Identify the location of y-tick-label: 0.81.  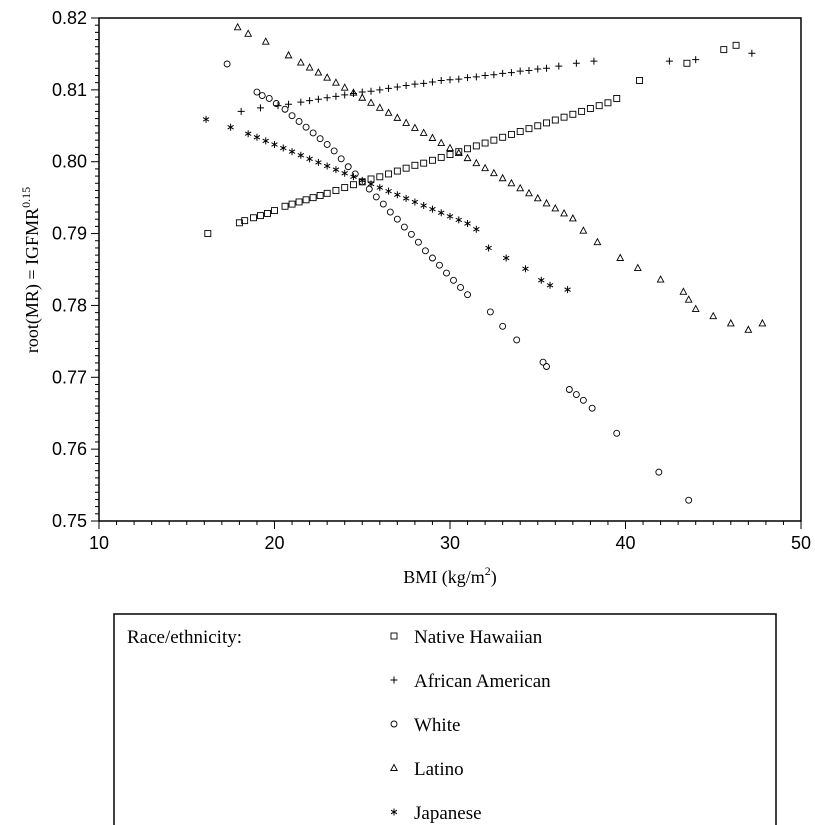
(69, 90).